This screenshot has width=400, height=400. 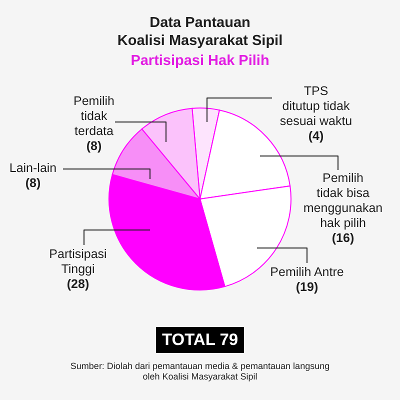 I want to click on data-label: (19), so click(x=307, y=287).